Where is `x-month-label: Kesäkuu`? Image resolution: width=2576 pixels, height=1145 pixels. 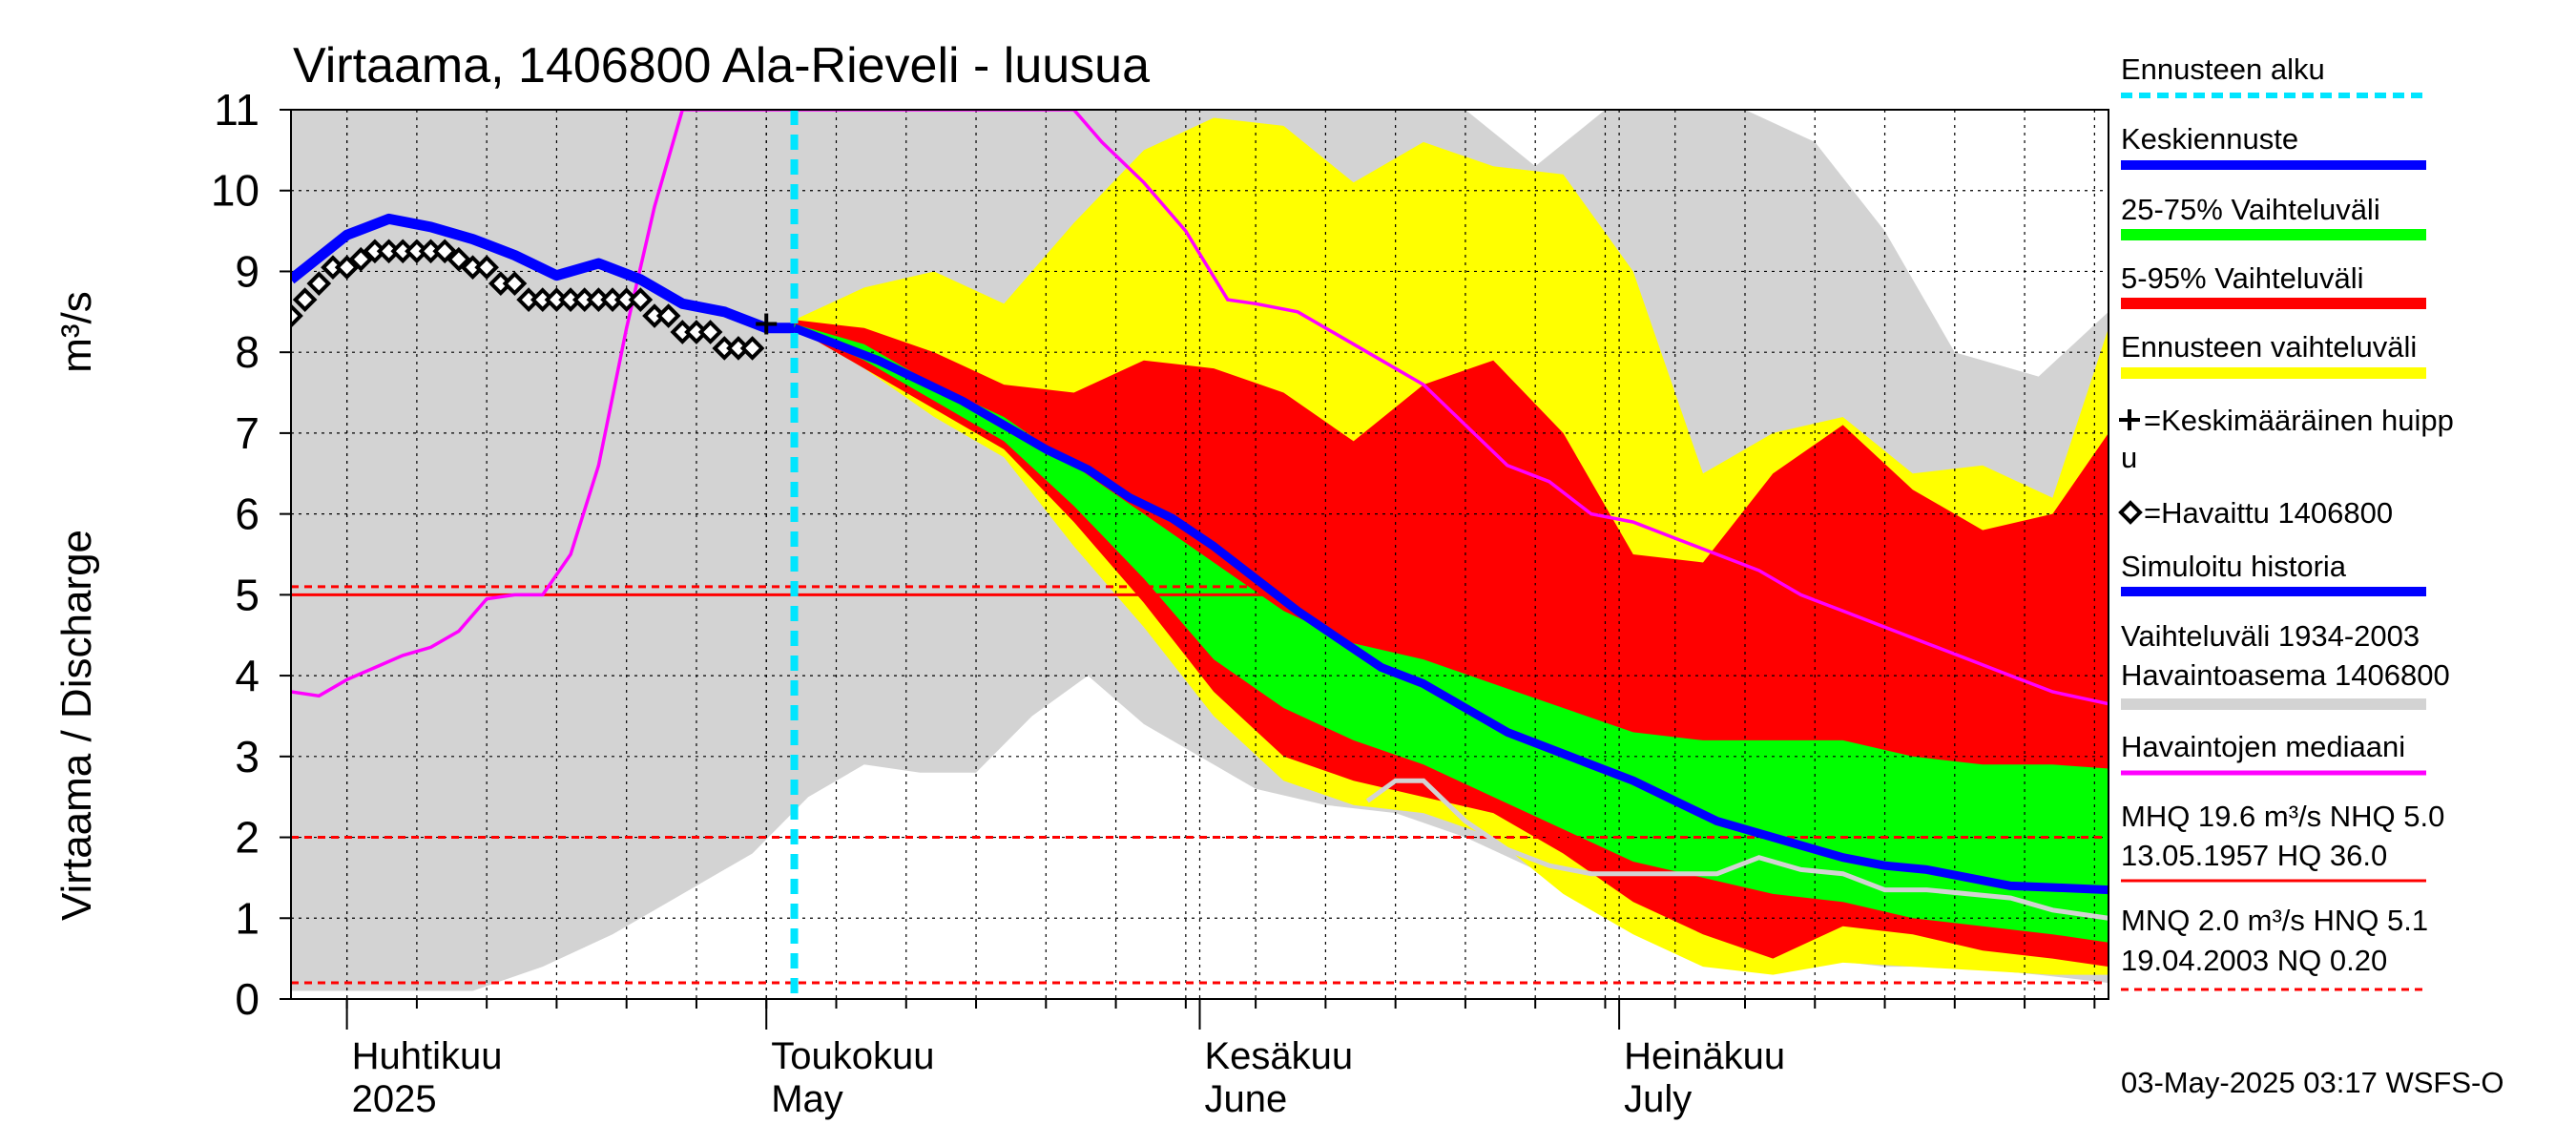 x-month-label: Kesäkuu is located at coordinates (1279, 1056).